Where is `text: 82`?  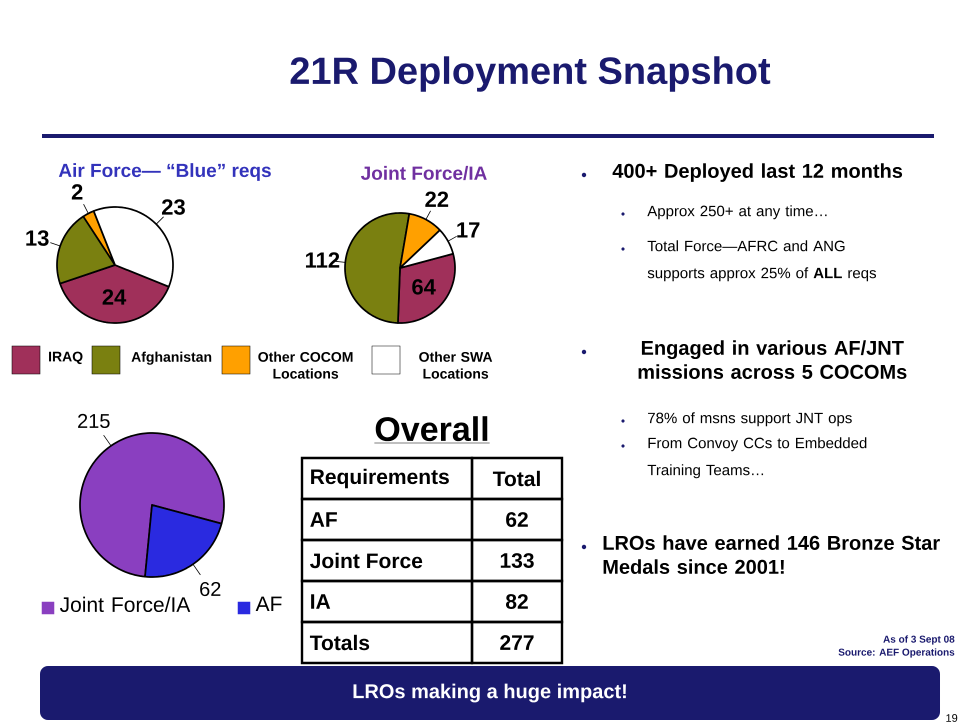 text: 82 is located at coordinates (517, 601).